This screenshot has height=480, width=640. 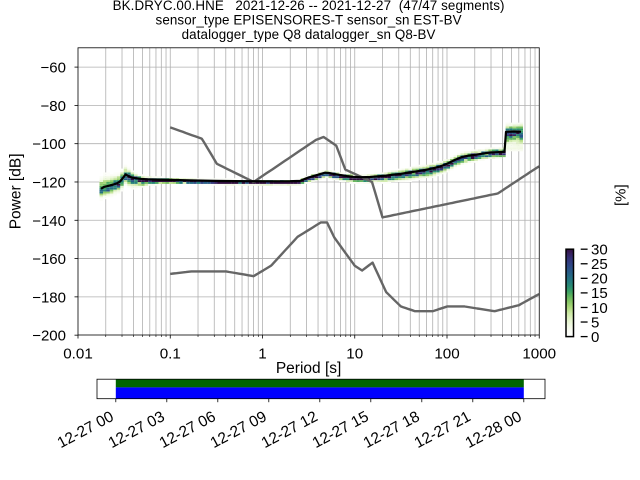 What do you see at coordinates (78, 354) in the screenshot?
I see `svg-text: 0.01` at bounding box center [78, 354].